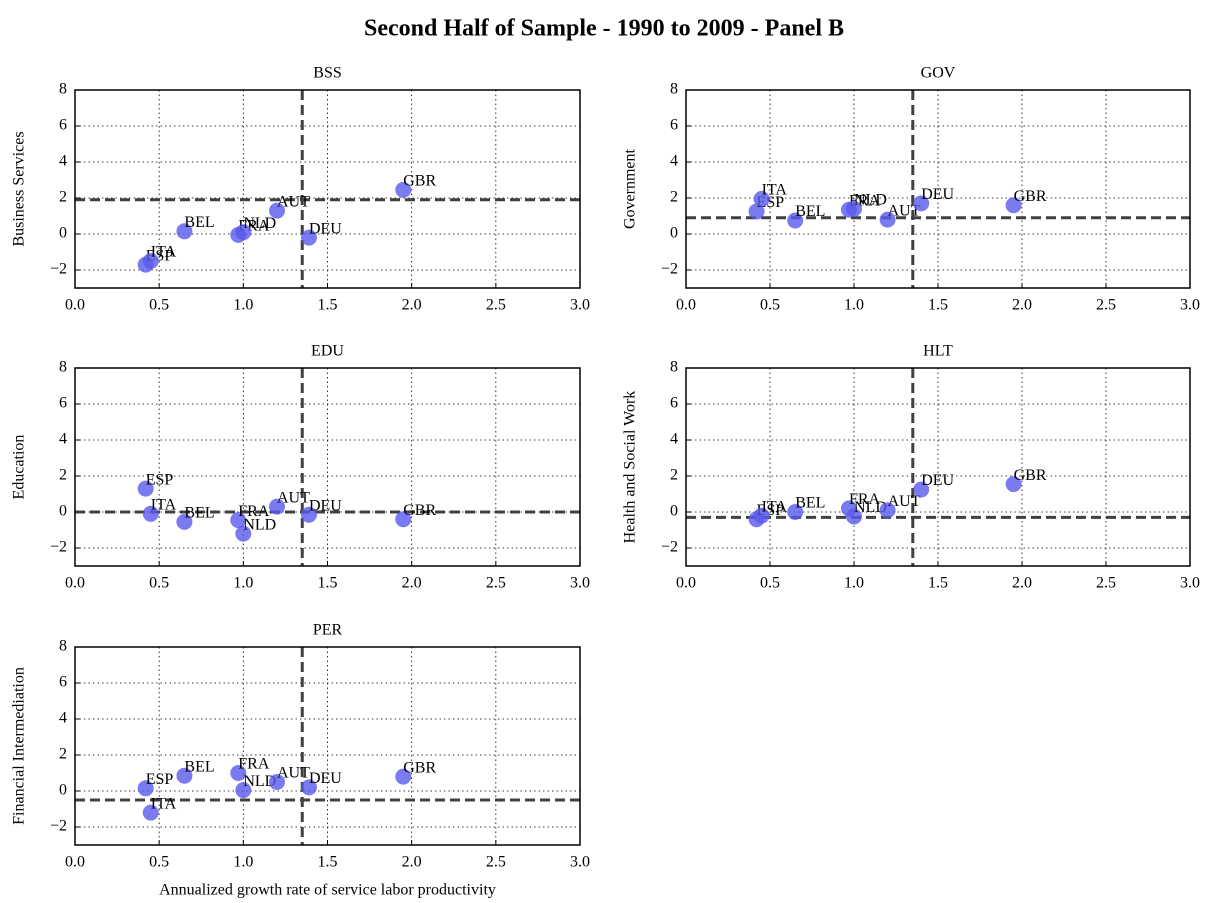  Describe the element at coordinates (630, 188) in the screenshot. I see `y-axis-label: Government` at that location.